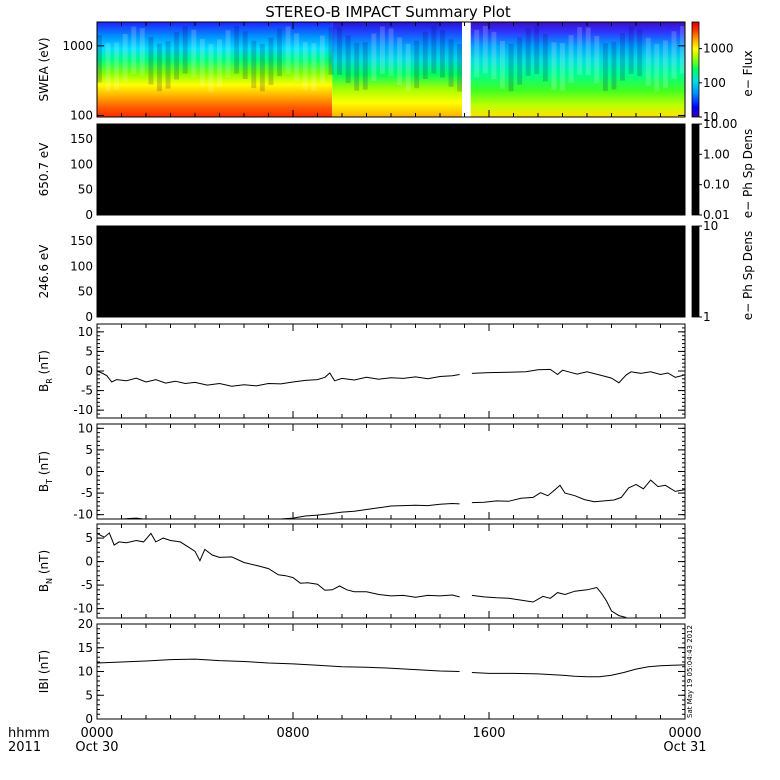 The width and height of the screenshot is (780, 780). I want to click on colorbar-tick-label: 0.01, so click(716, 215).